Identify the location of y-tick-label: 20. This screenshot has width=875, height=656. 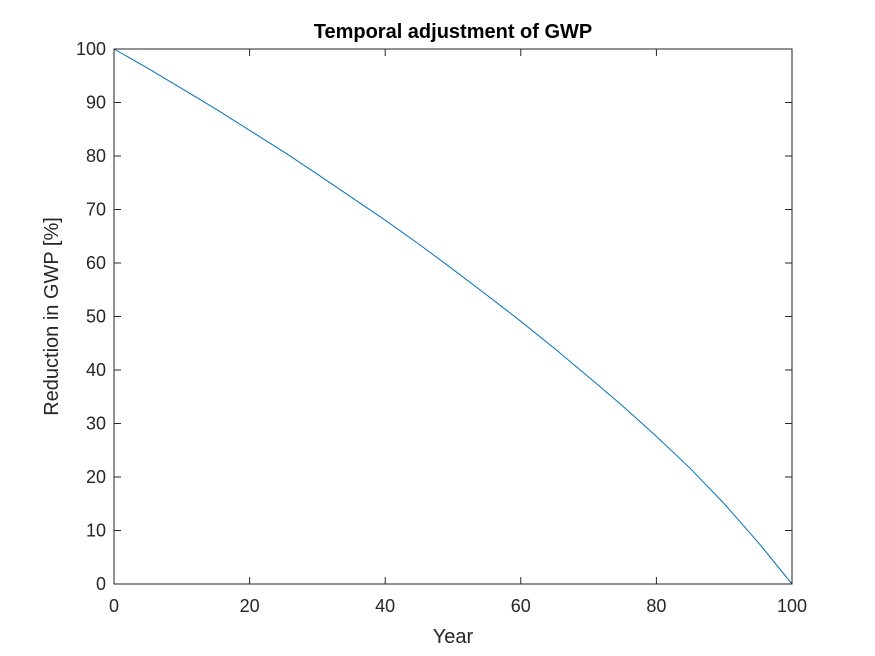
(96, 477).